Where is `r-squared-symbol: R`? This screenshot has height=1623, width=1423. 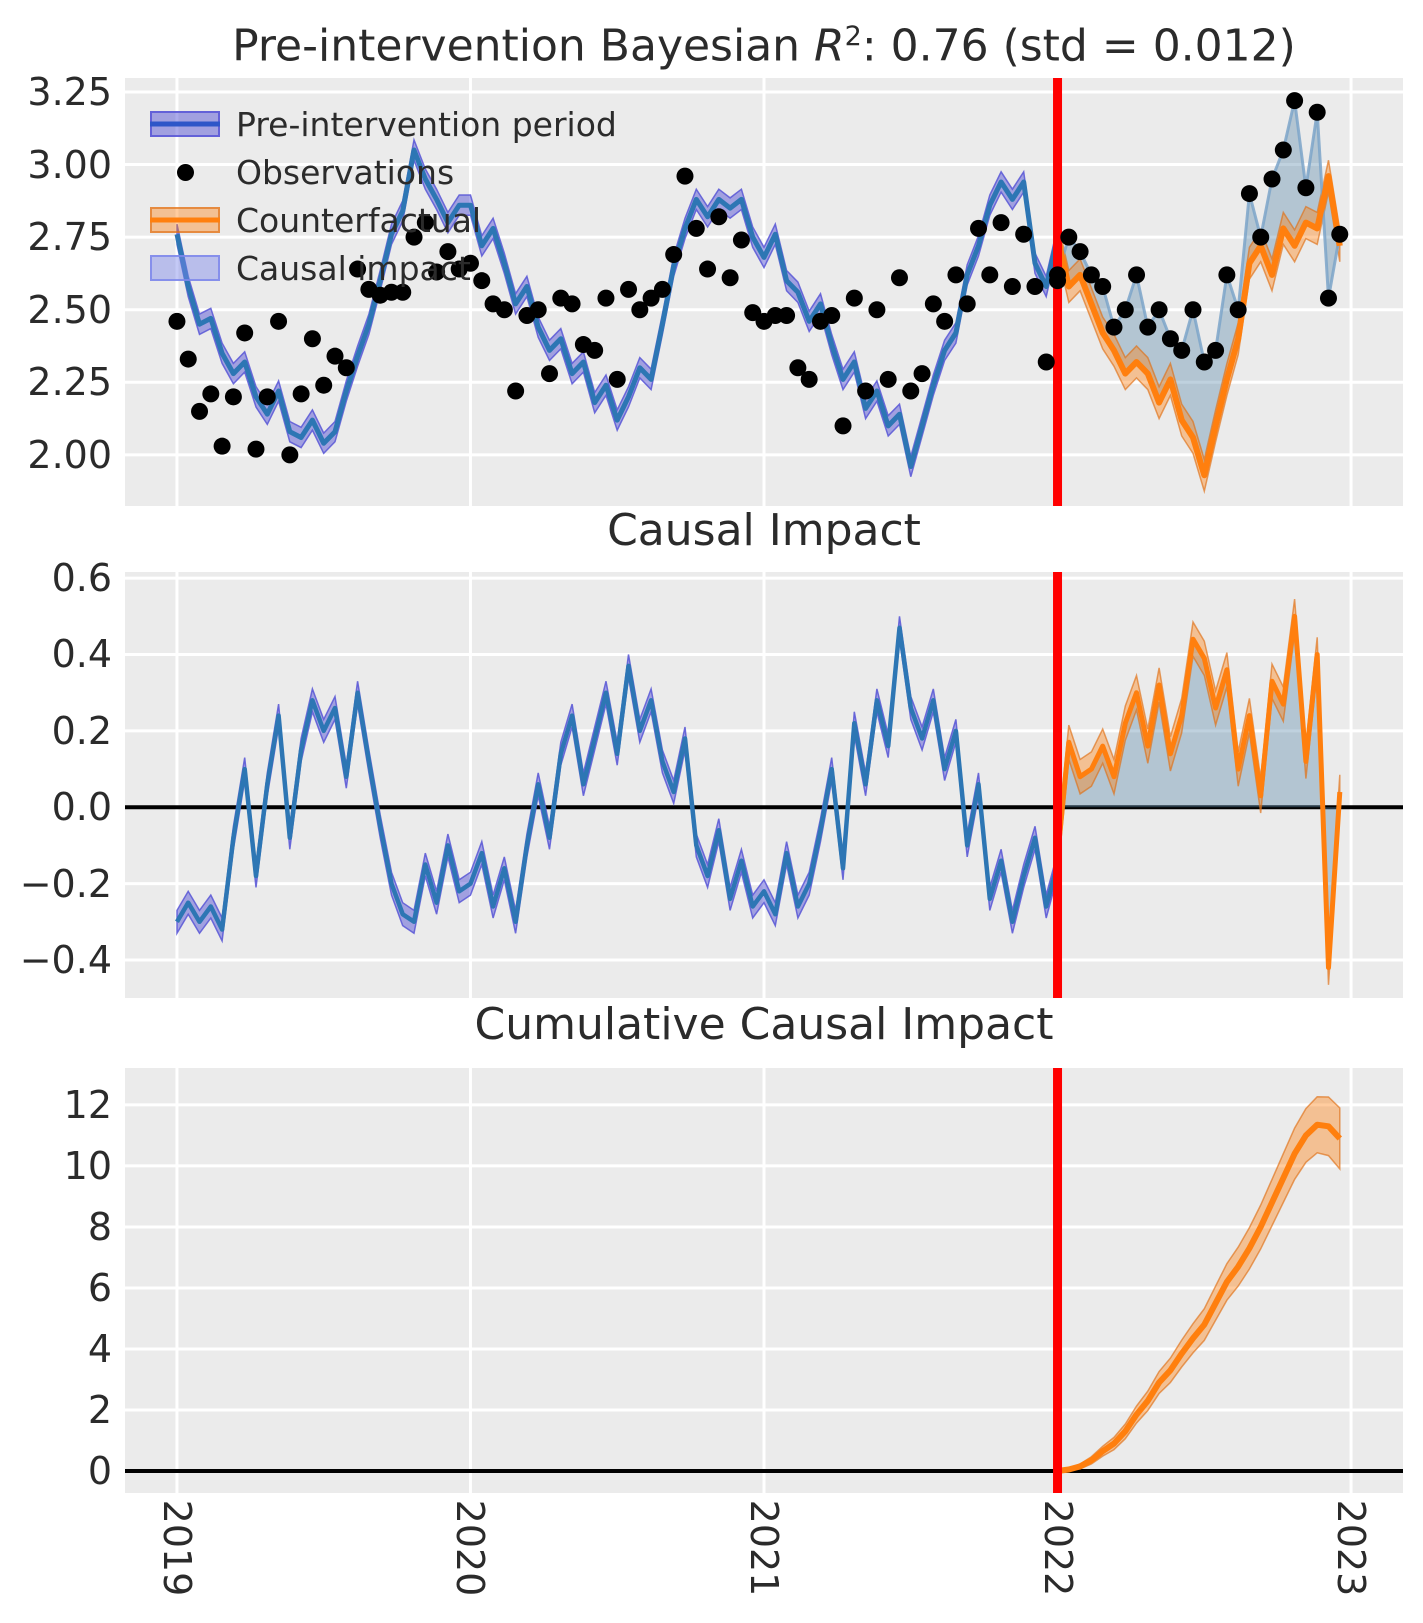 r-squared-symbol: R is located at coordinates (829, 46).